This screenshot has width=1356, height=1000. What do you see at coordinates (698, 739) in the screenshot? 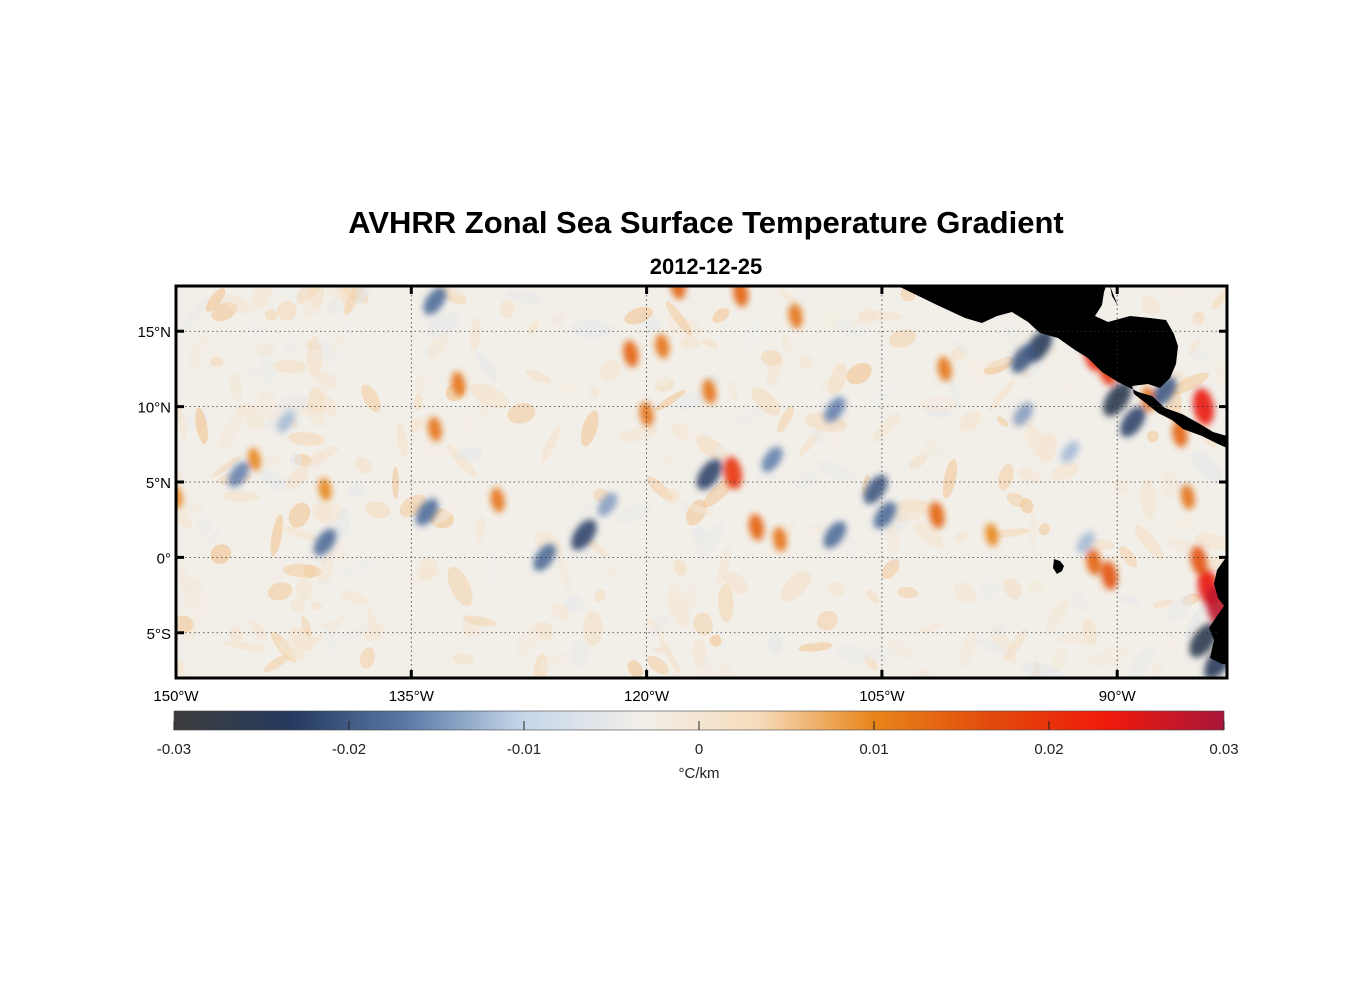
I see `colorbar-ticks: -0.03 -0.02 -0.01 0 0.01 0.02 0.03` at bounding box center [698, 739].